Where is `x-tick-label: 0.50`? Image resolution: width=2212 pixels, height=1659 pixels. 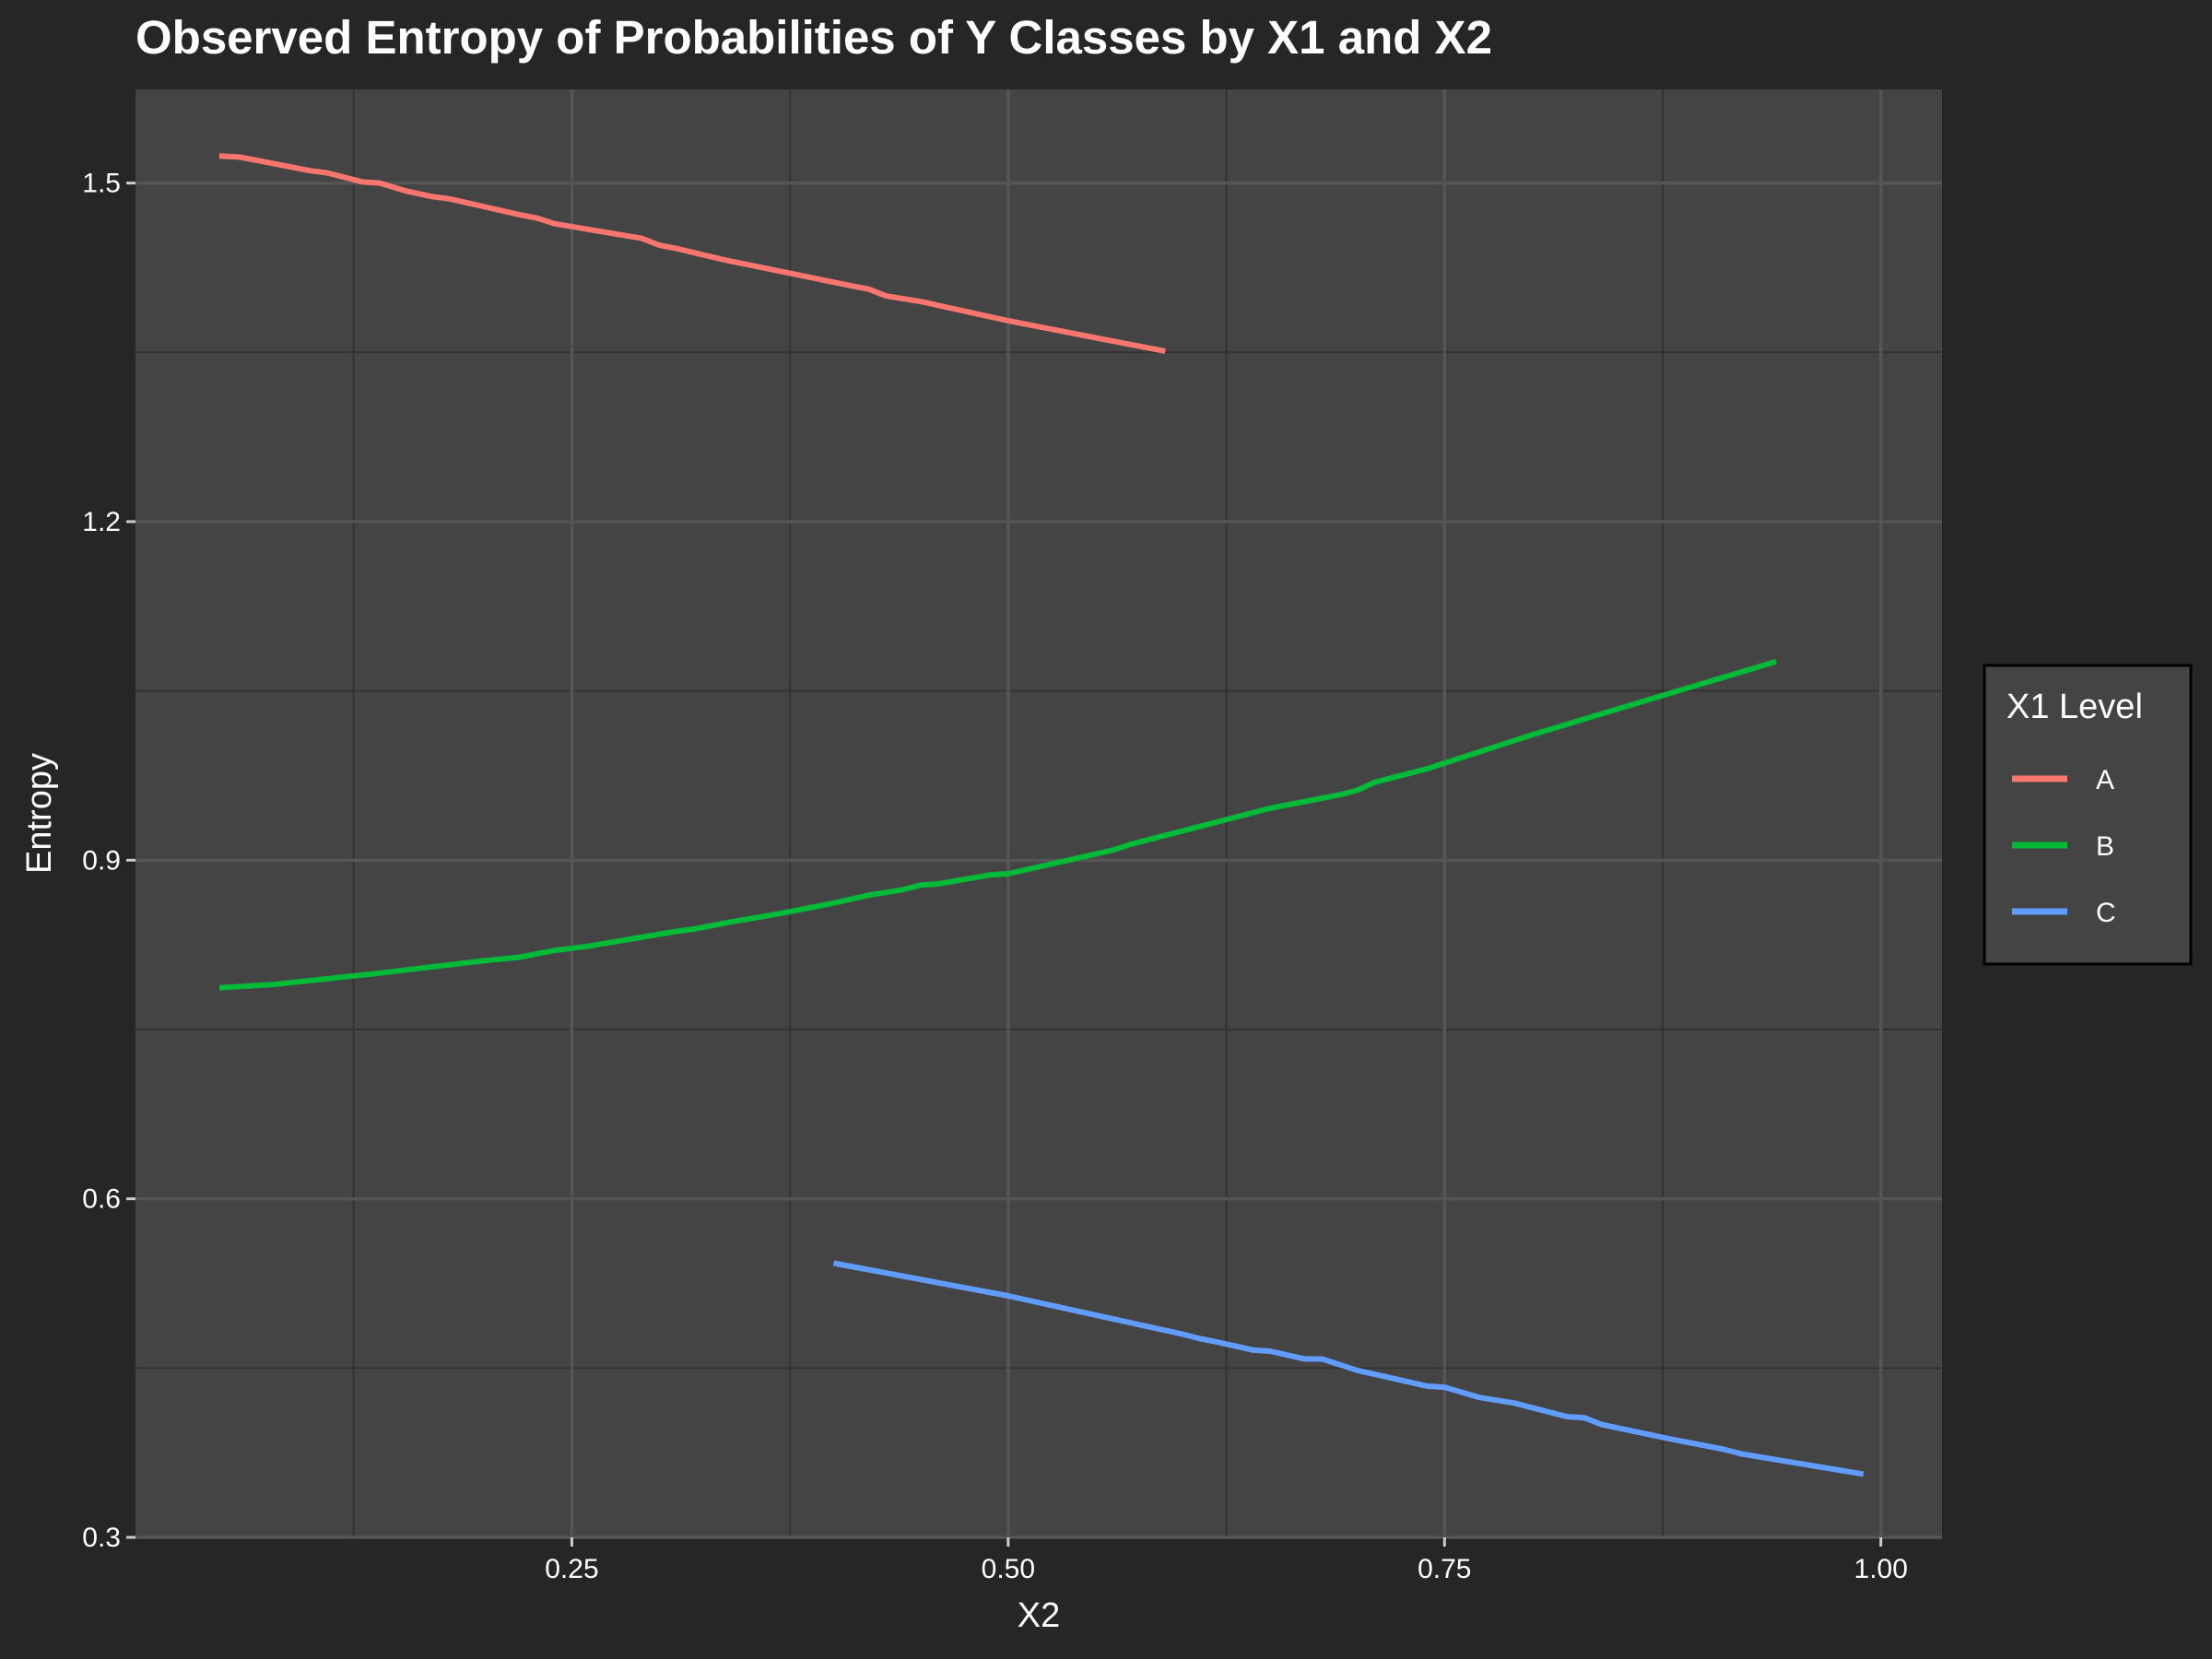 x-tick-label: 0.50 is located at coordinates (1008, 1569).